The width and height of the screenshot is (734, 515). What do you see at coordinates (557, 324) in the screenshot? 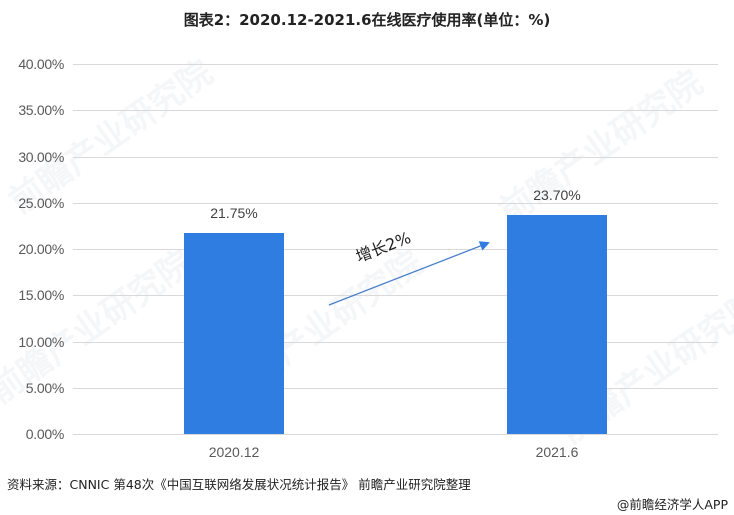
I see `bar-2021.6` at bounding box center [557, 324].